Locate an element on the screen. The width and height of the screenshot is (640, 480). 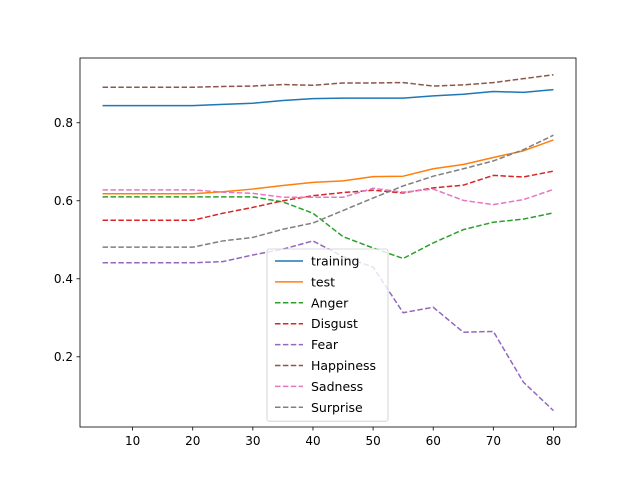
y-tick-label-1: 0.4 is located at coordinates (63, 279).